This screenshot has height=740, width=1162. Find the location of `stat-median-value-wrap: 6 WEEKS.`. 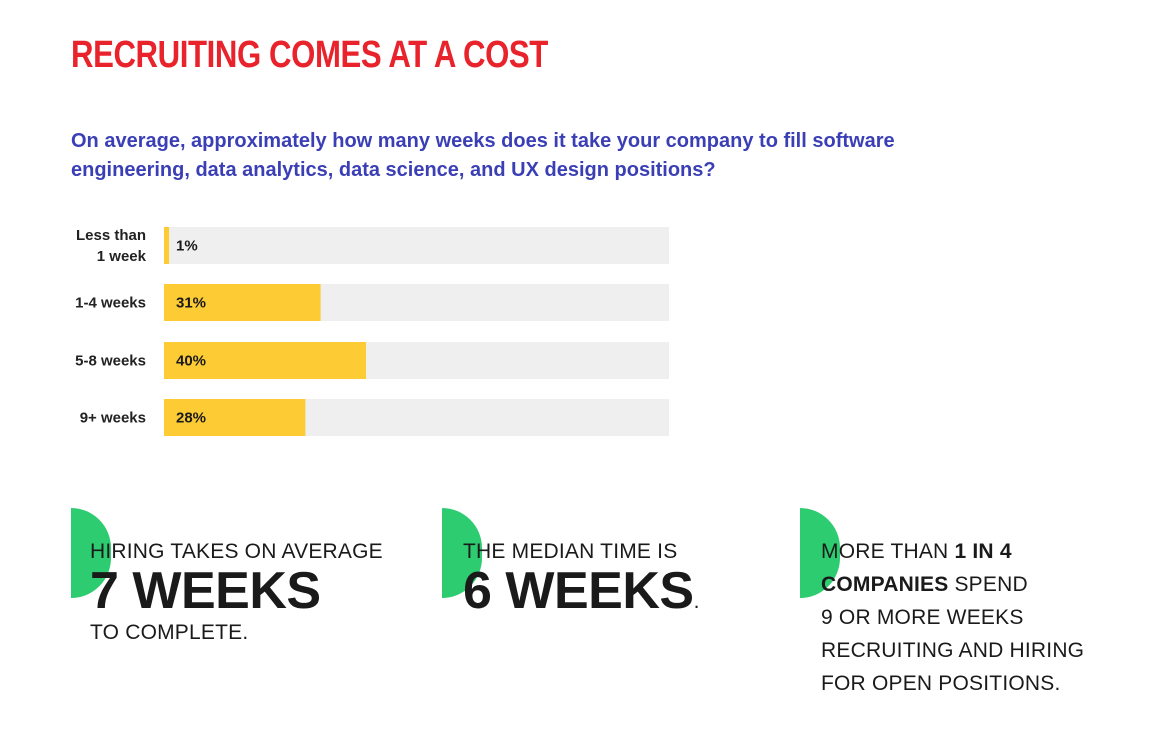

stat-median-value-wrap: 6 WEEKS. is located at coordinates (581, 596).